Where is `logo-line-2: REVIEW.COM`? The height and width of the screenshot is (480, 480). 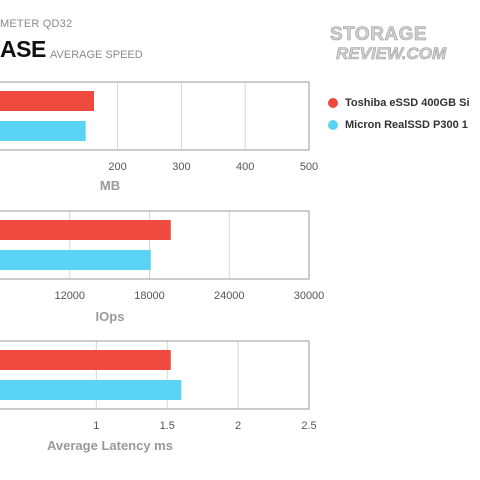
logo-line-2: REVIEW.COM is located at coordinates (391, 53).